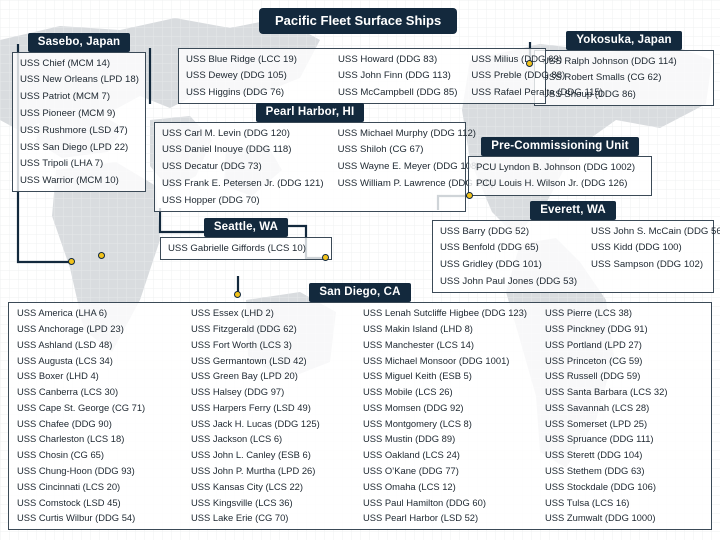 This screenshot has height=540, width=720. What do you see at coordinates (212, 167) in the screenshot?
I see `list-item: USS Decatur (DDG 73)` at bounding box center [212, 167].